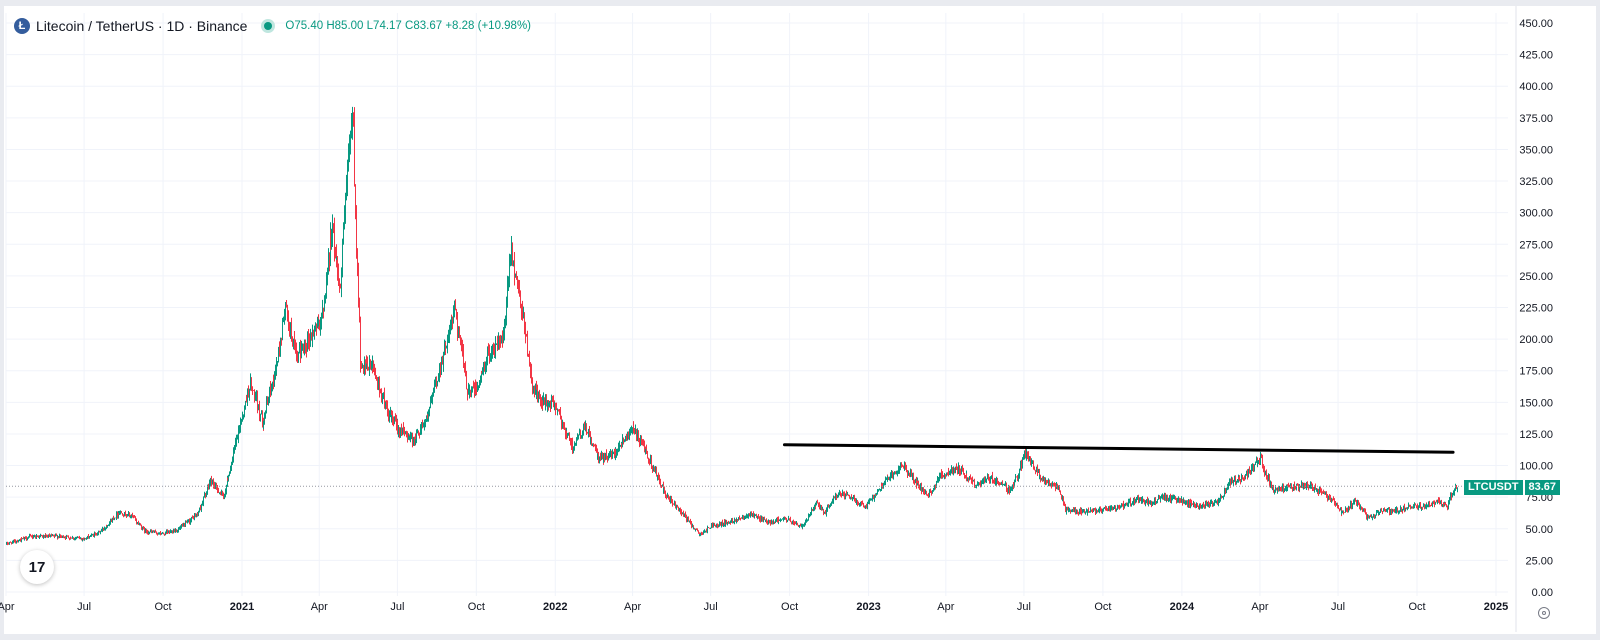 Image resolution: width=1600 pixels, height=640 pixels. I want to click on low-value: 74.17, so click(387, 26).